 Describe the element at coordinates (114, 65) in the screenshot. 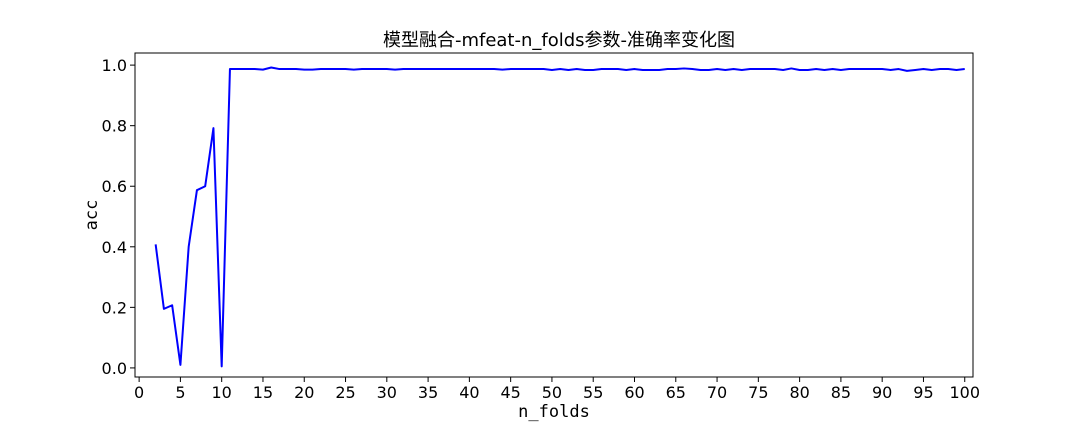

I see `y-tick-label: 1.0` at that location.